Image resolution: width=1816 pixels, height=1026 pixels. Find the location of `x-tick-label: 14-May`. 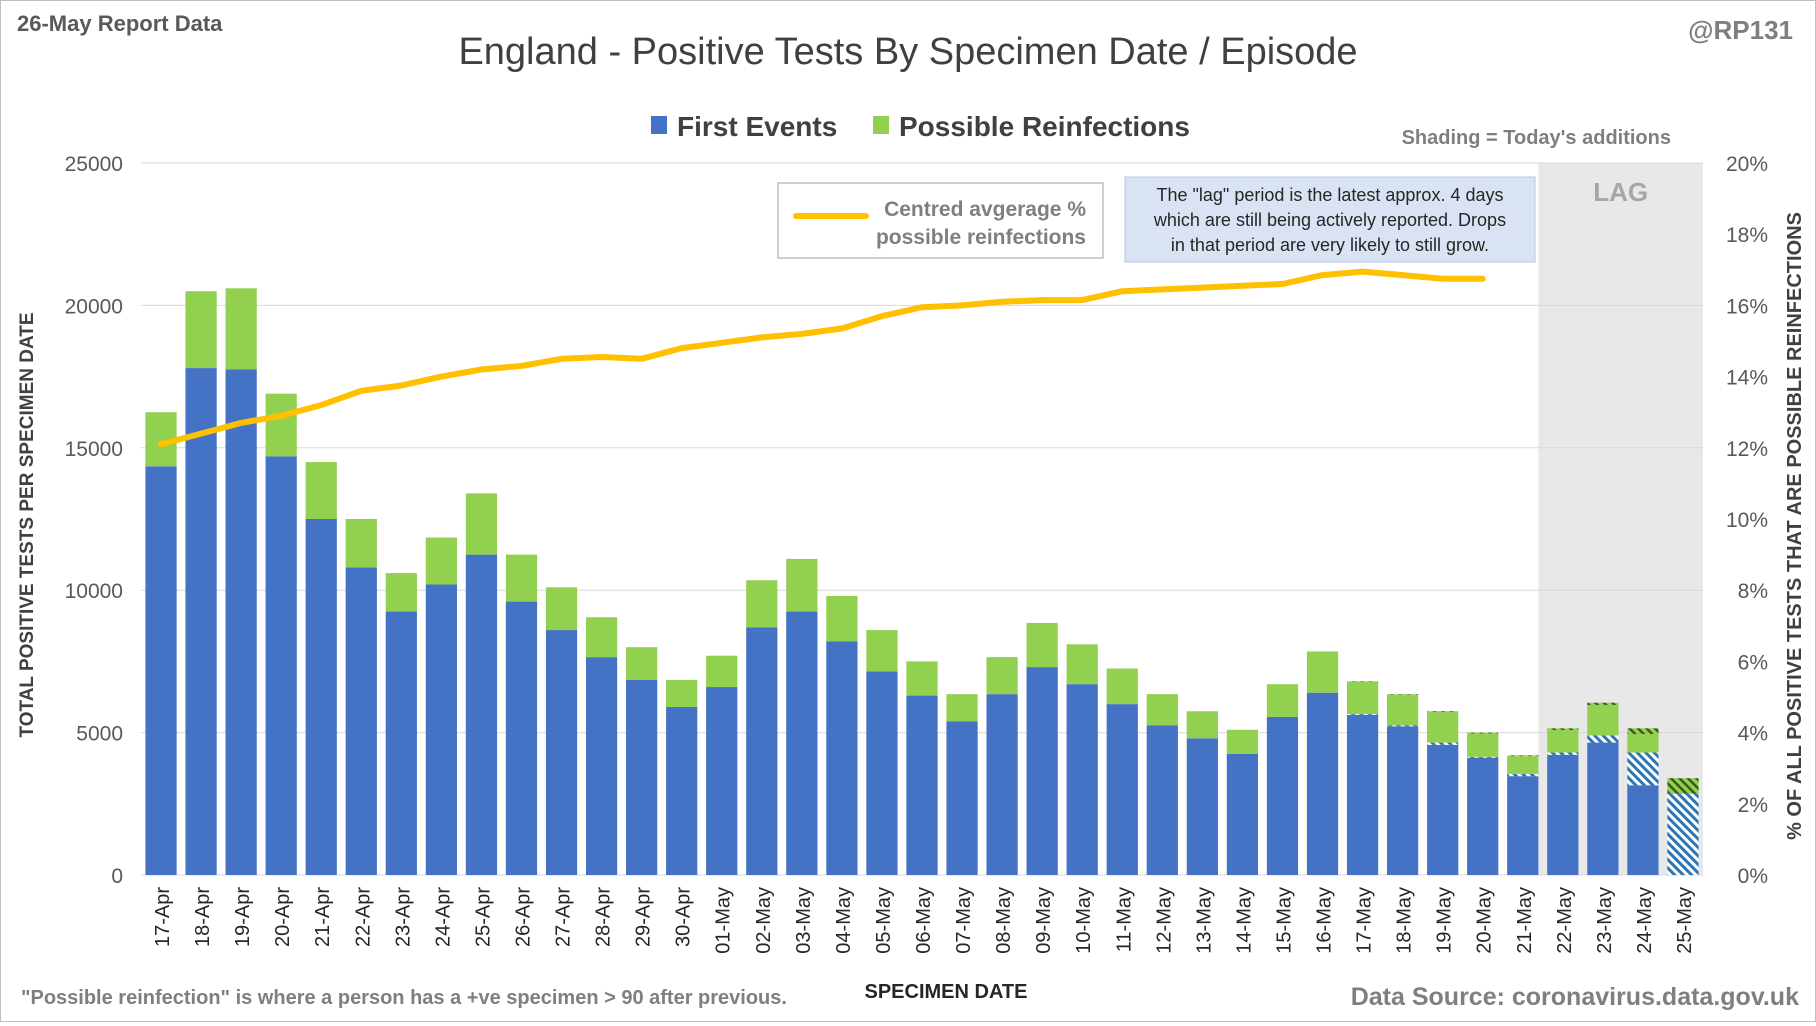

x-tick-label: 14-May is located at coordinates (1244, 920).